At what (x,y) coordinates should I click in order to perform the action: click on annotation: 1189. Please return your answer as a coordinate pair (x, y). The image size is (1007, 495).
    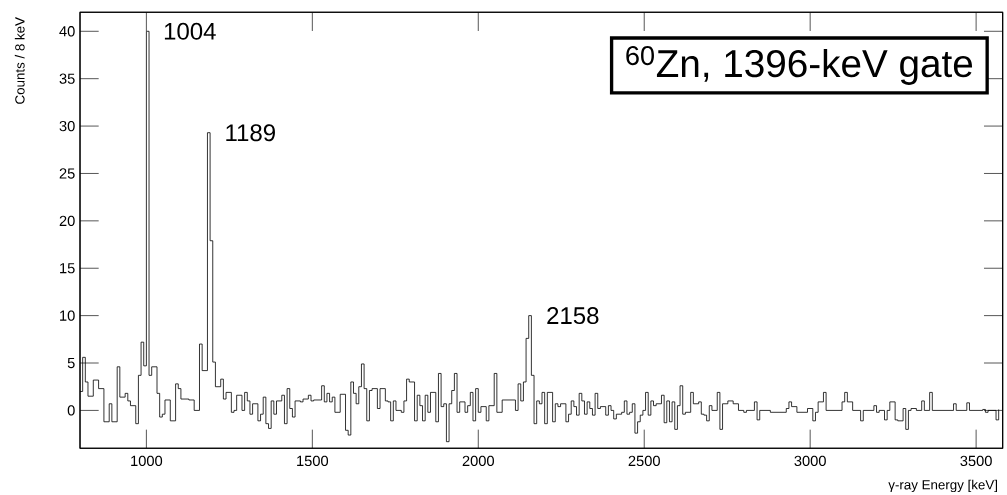
    Looking at the image, I should click on (250, 133).